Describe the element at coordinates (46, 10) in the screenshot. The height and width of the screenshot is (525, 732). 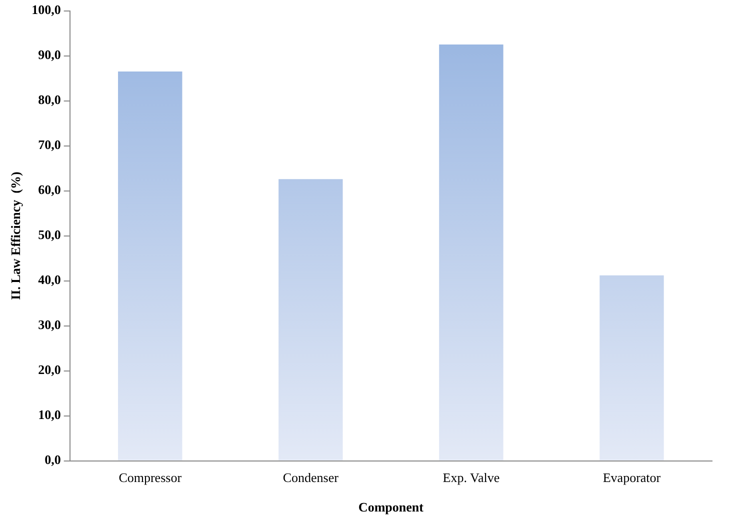
I see `y-tick-label: 100,0` at that location.